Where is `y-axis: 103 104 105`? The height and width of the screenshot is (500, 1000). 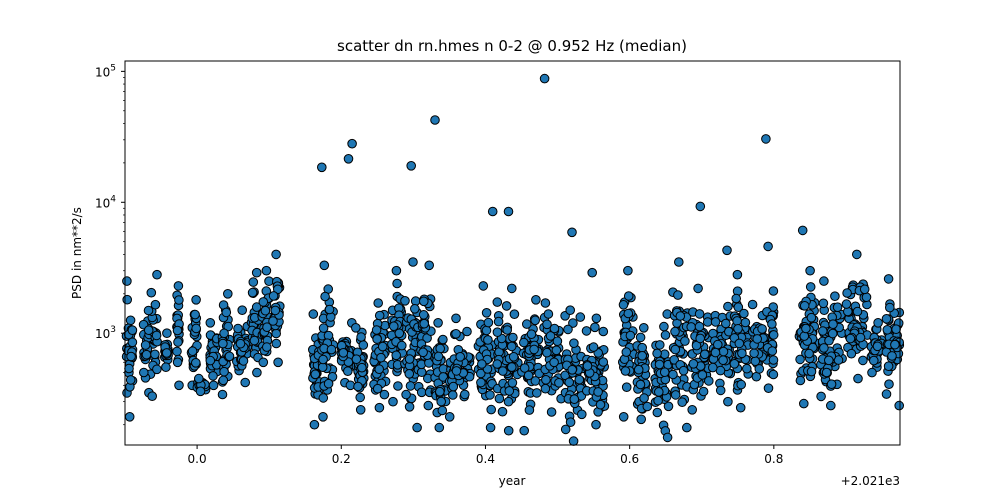
y-axis: 103 104 105 is located at coordinates (110, 244).